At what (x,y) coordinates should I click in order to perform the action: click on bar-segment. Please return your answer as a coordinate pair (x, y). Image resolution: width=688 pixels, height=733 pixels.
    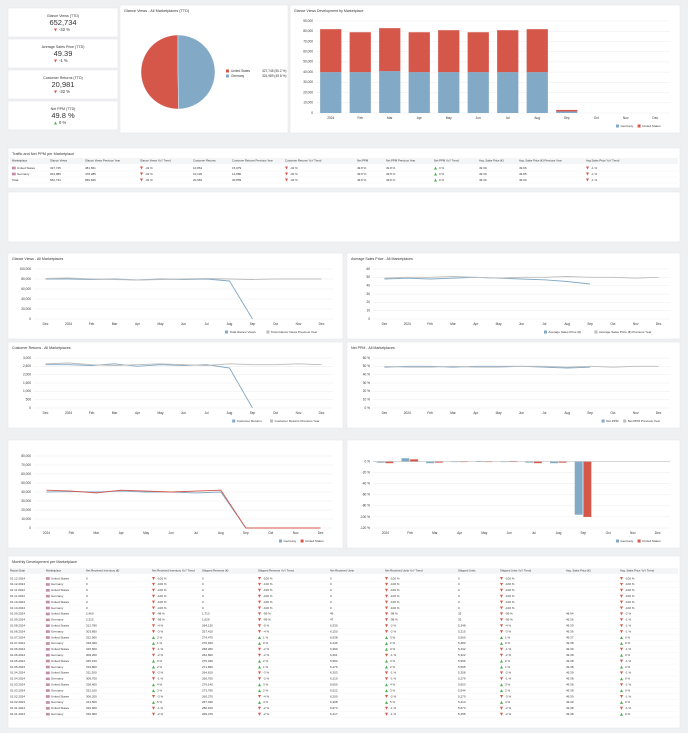
    Looking at the image, I should click on (478, 52).